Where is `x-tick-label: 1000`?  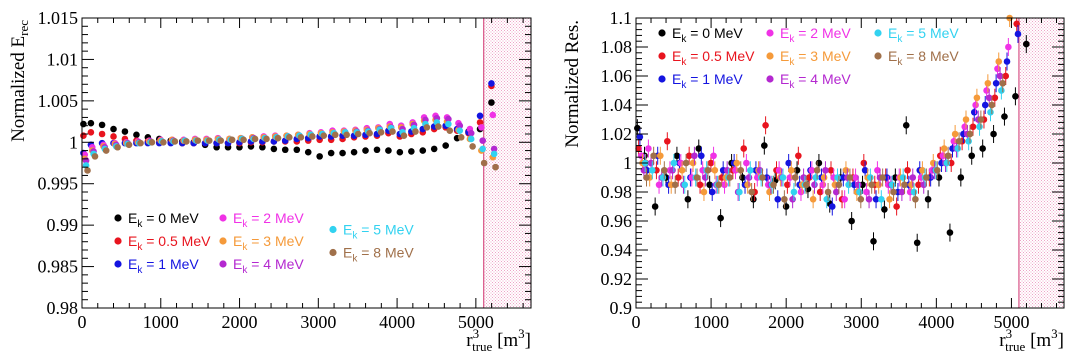 x-tick-label: 1000 is located at coordinates (711, 322).